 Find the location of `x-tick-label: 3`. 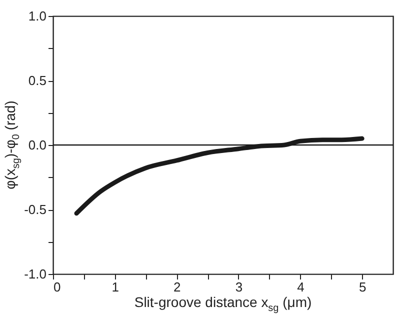

x-tick-label: 3 is located at coordinates (239, 287).